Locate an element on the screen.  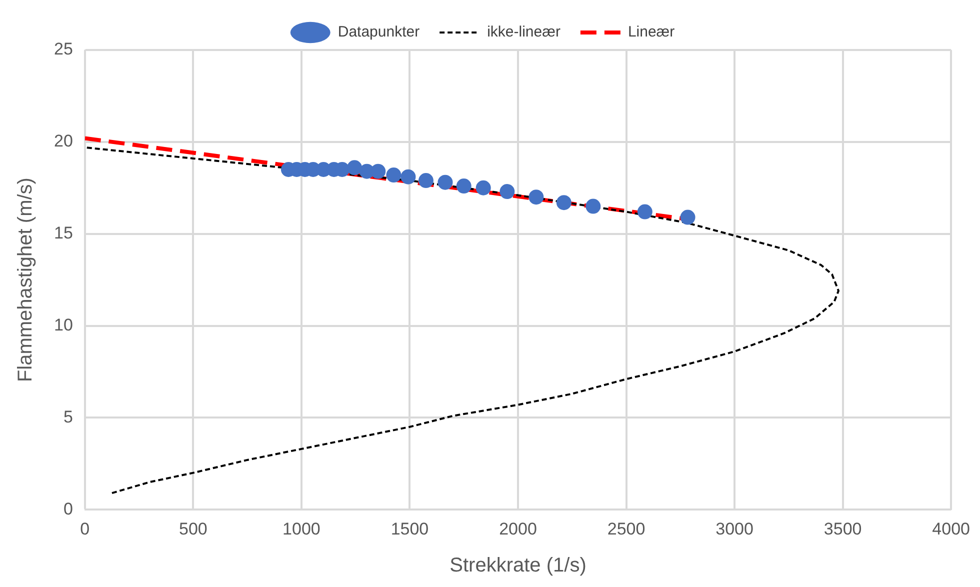
y-tick-label: 5 is located at coordinates (68, 416).